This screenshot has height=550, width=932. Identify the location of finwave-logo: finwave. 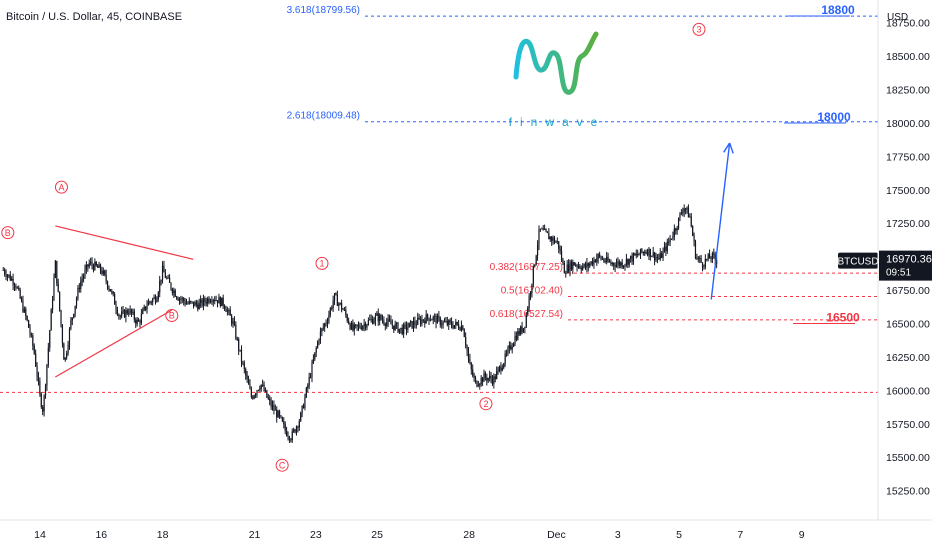
(554, 80).